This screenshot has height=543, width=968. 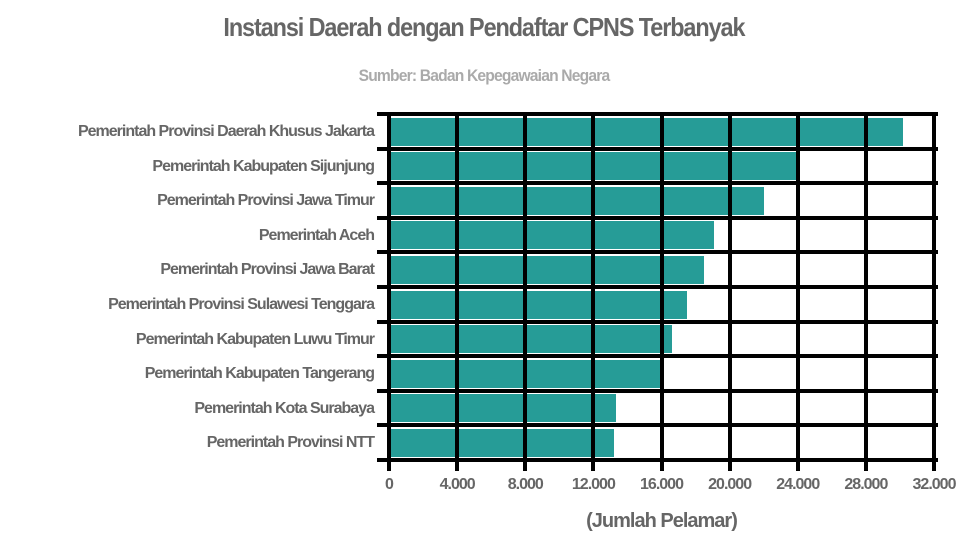 What do you see at coordinates (266, 201) in the screenshot?
I see `y-category-label: Pemerintah Provinsi Jawa Timur` at bounding box center [266, 201].